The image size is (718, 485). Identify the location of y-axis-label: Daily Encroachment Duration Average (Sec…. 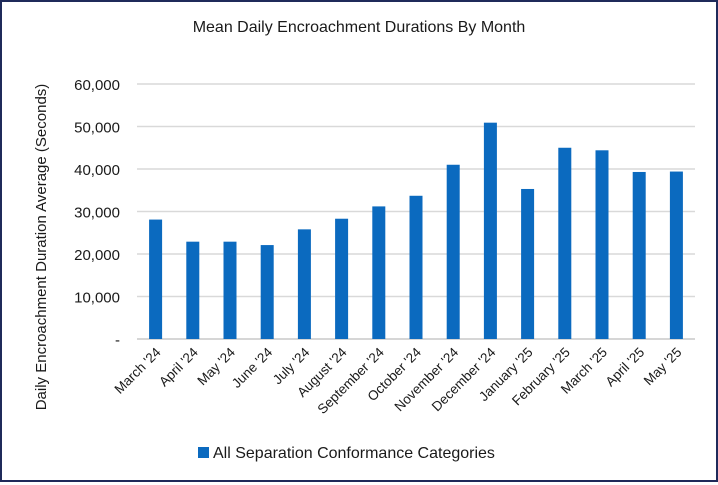
(41, 247).